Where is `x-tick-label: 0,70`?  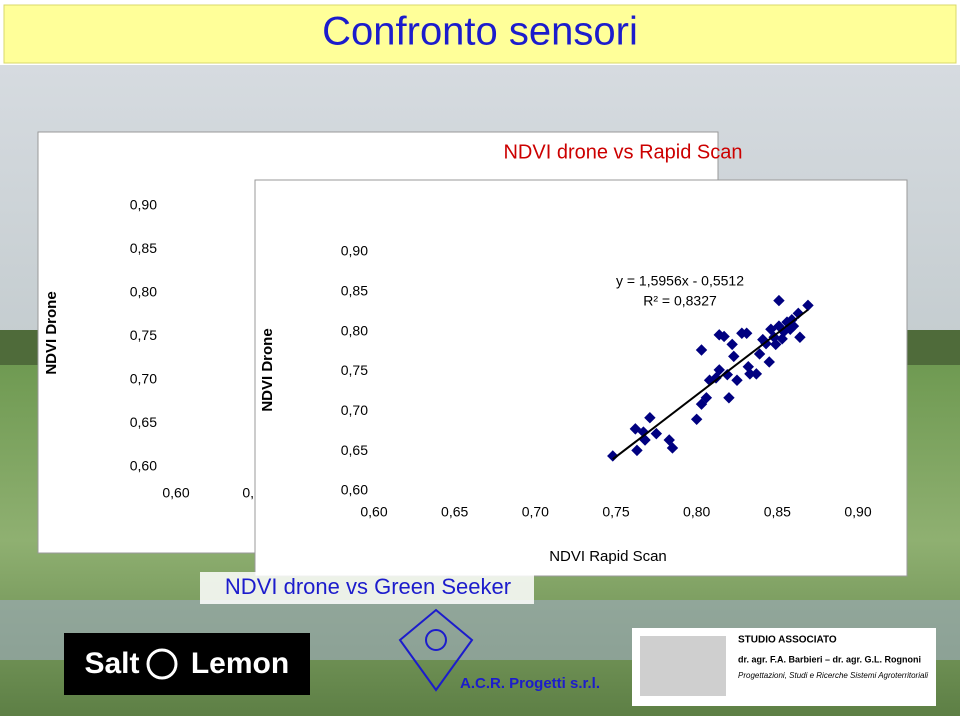 x-tick-label: 0,70 is located at coordinates (535, 512).